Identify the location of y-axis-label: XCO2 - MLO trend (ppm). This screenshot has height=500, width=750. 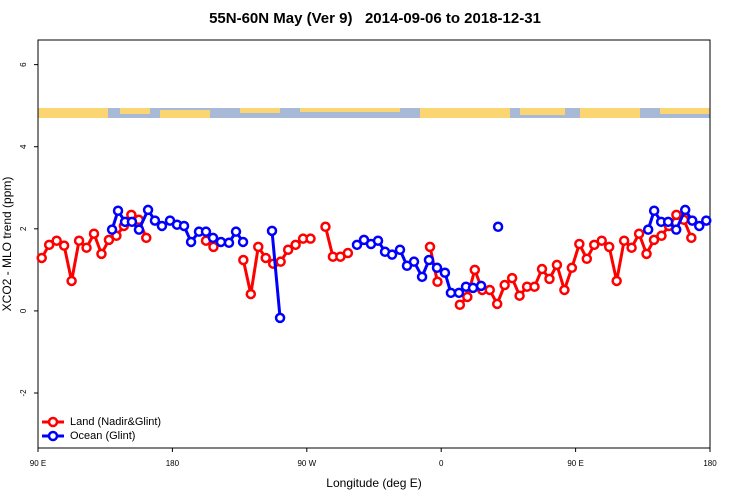
(7, 244).